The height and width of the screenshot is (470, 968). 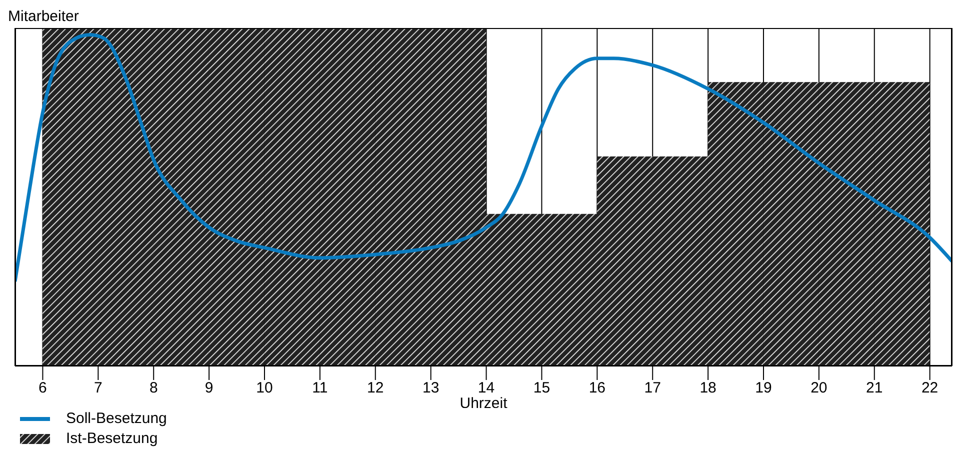 I want to click on x-tick-label: 13, so click(x=431, y=388).